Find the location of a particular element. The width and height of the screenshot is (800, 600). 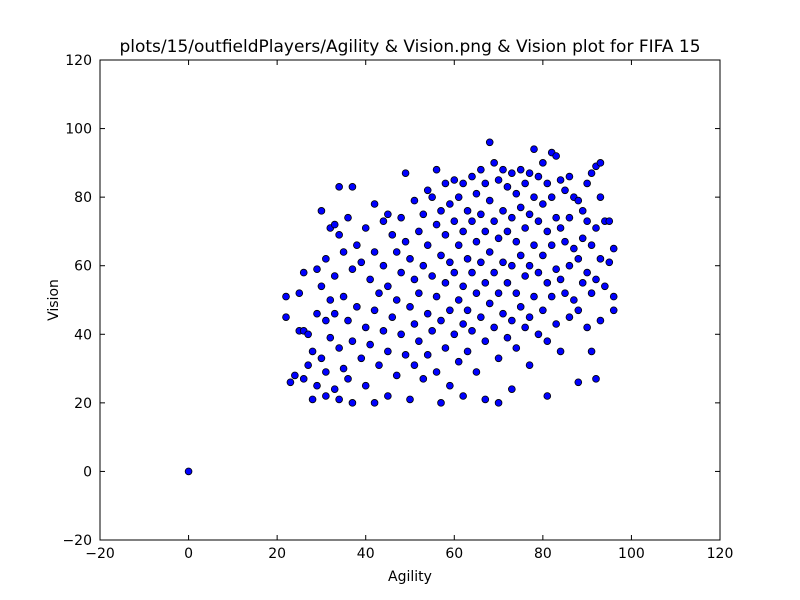

x-tick-label: 20 is located at coordinates (277, 554).